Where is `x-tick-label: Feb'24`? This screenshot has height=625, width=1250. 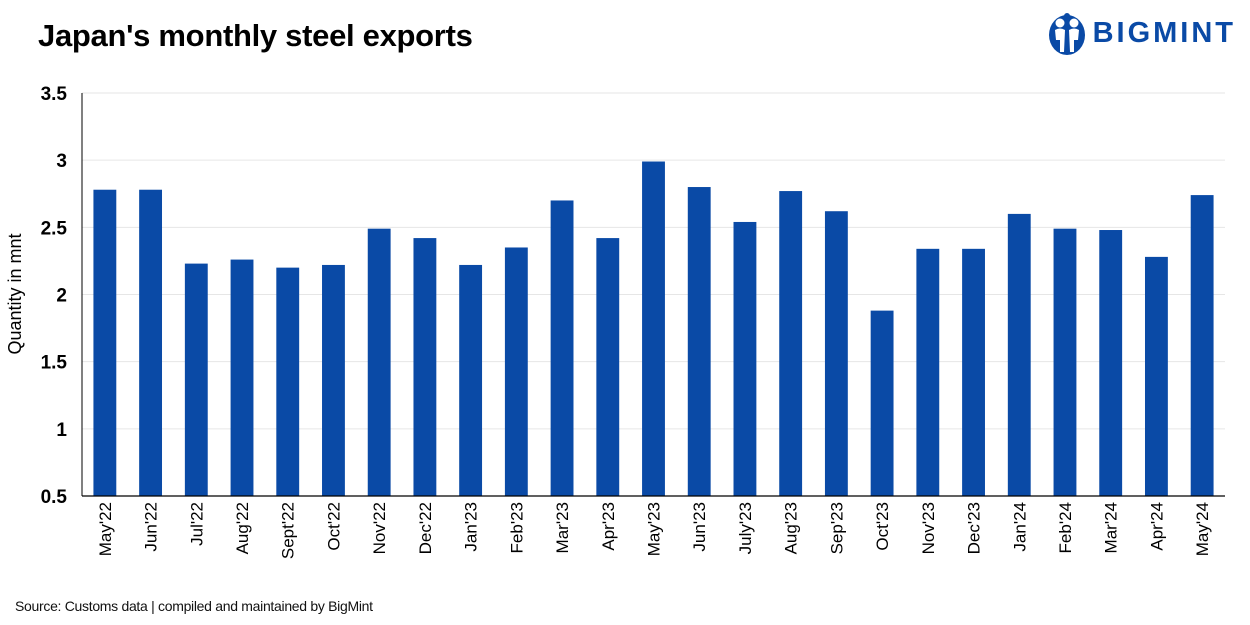
x-tick-label: Feb'24 is located at coordinates (1065, 527).